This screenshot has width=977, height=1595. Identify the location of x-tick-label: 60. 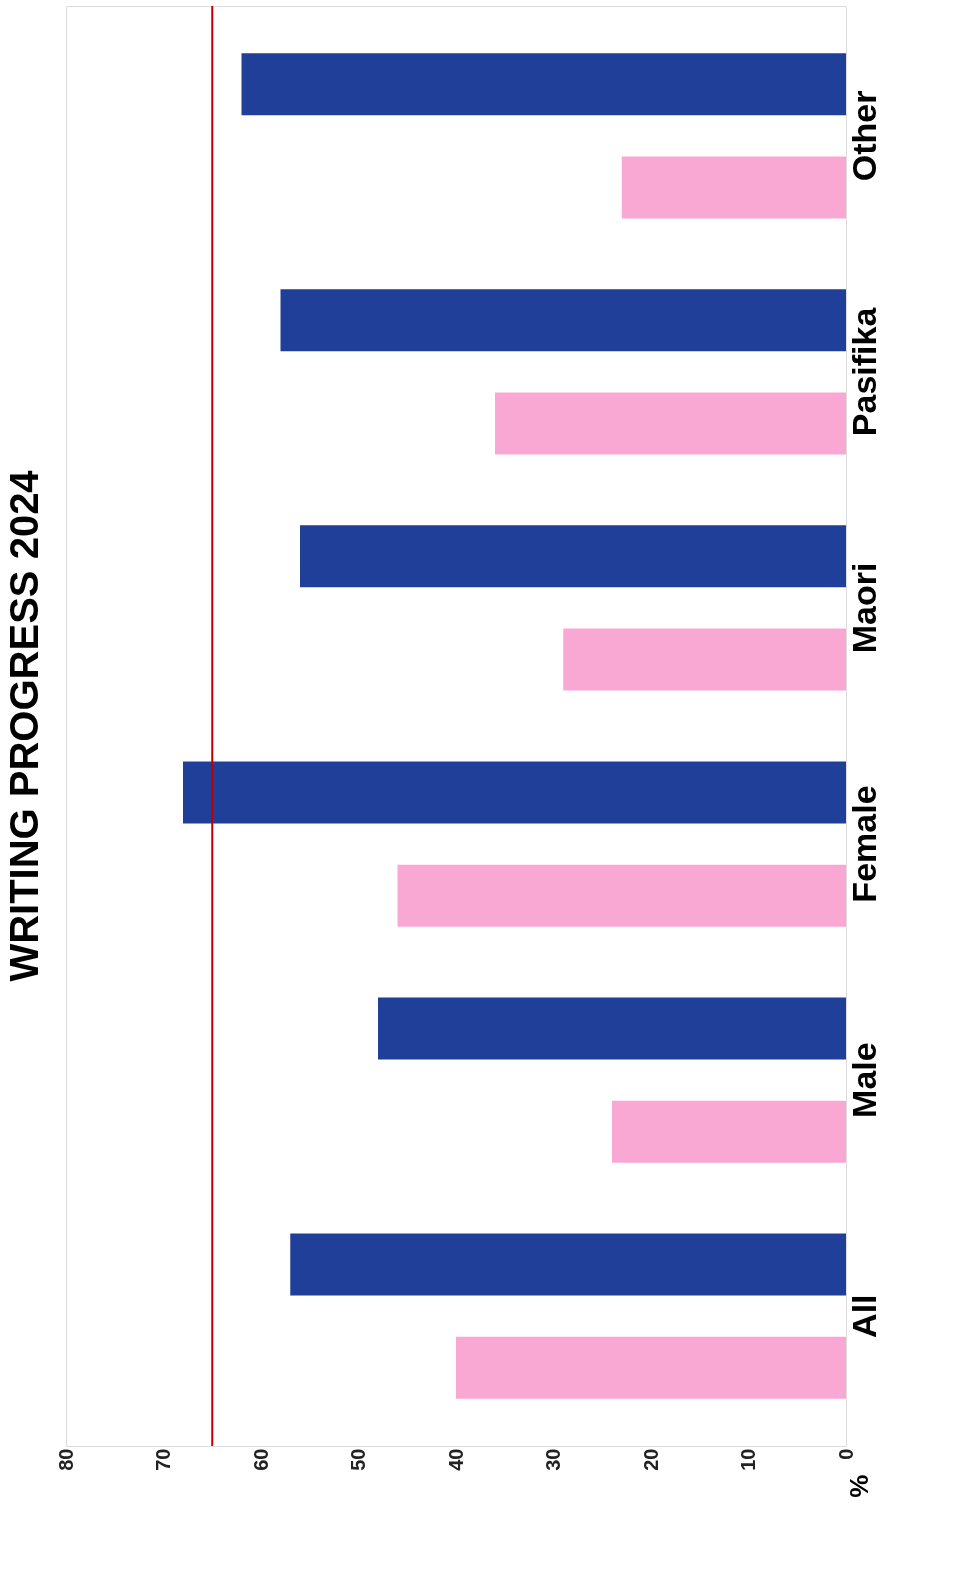
(260, 1459).